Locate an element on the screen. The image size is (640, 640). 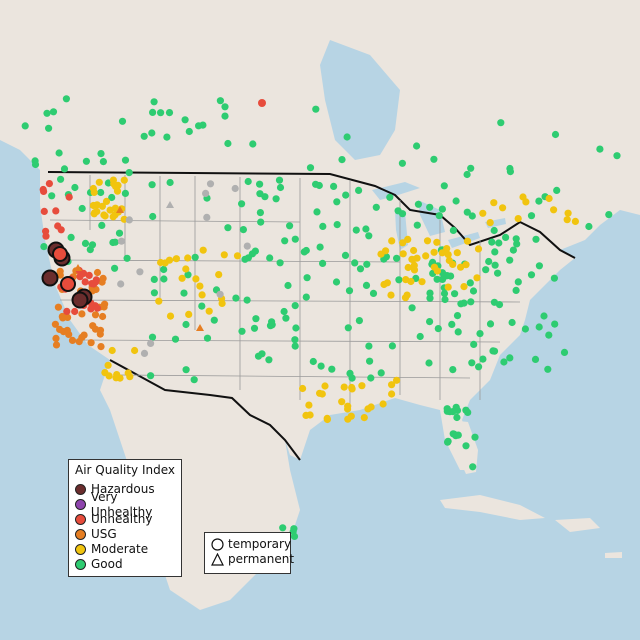
legend-item-very-unhealthy: Very Unhealthy is located at coordinates (128, 504).